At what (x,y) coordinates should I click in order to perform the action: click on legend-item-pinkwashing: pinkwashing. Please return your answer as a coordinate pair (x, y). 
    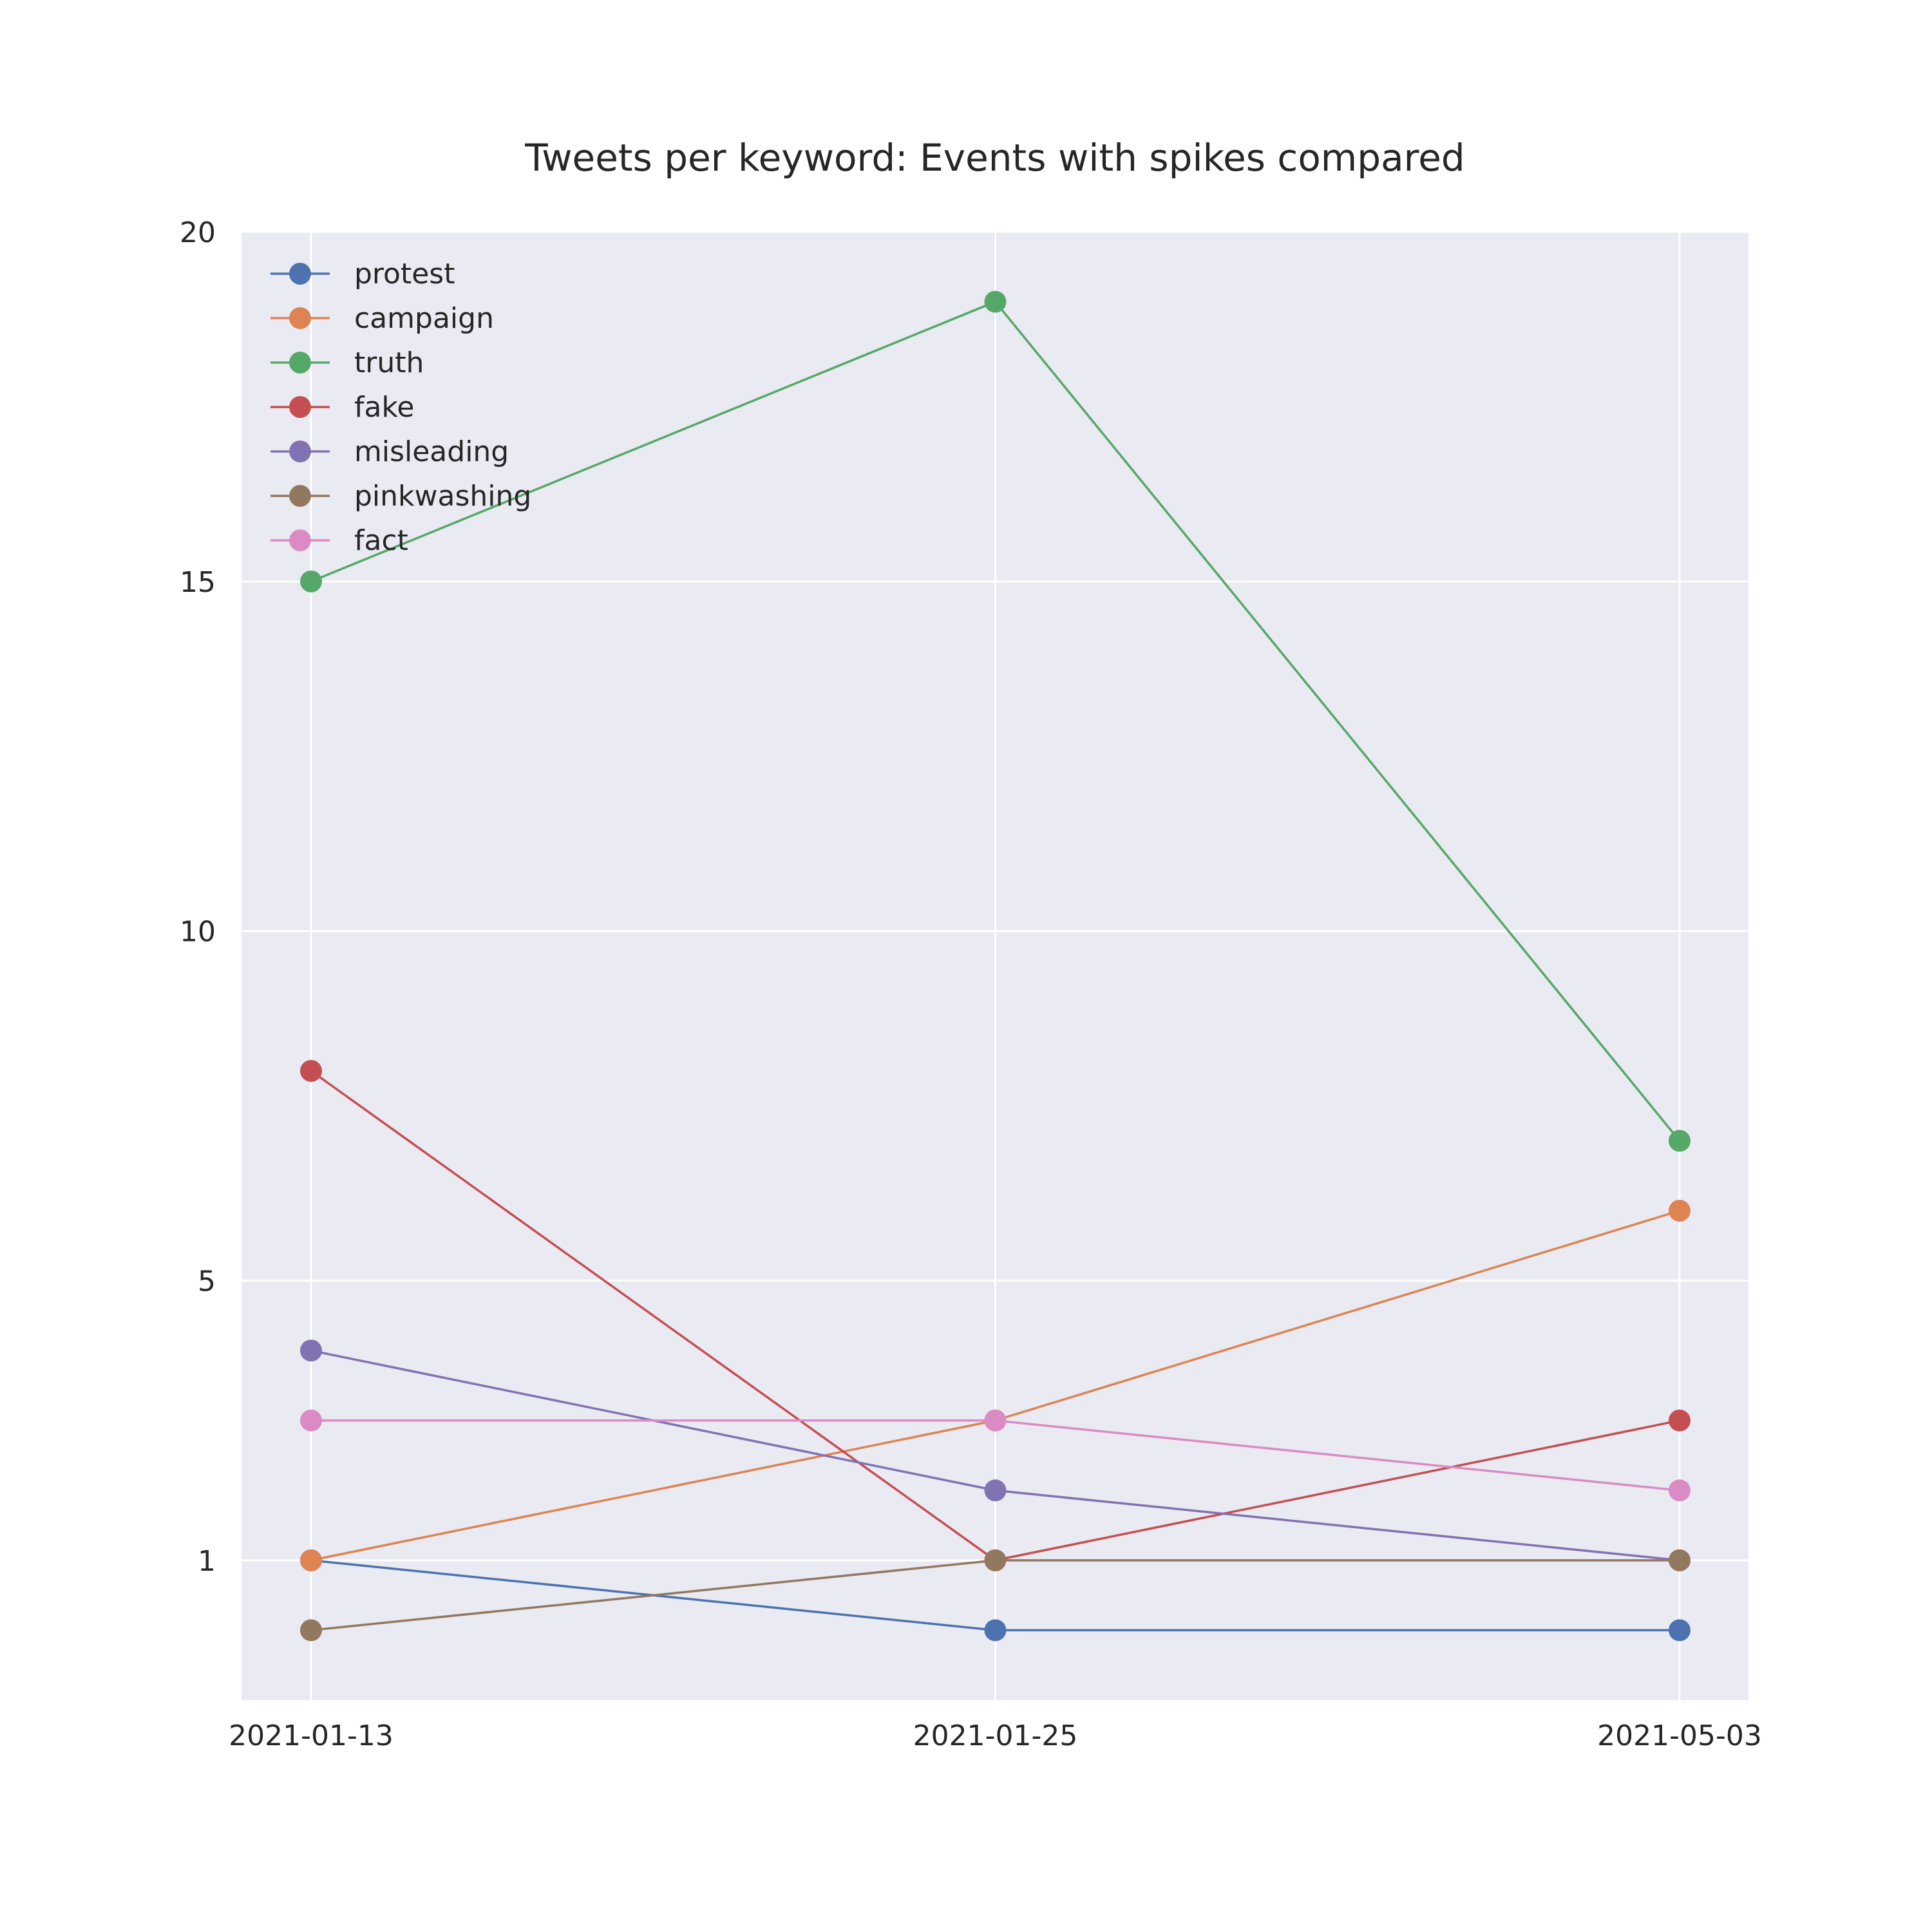
    Looking at the image, I should click on (400, 496).